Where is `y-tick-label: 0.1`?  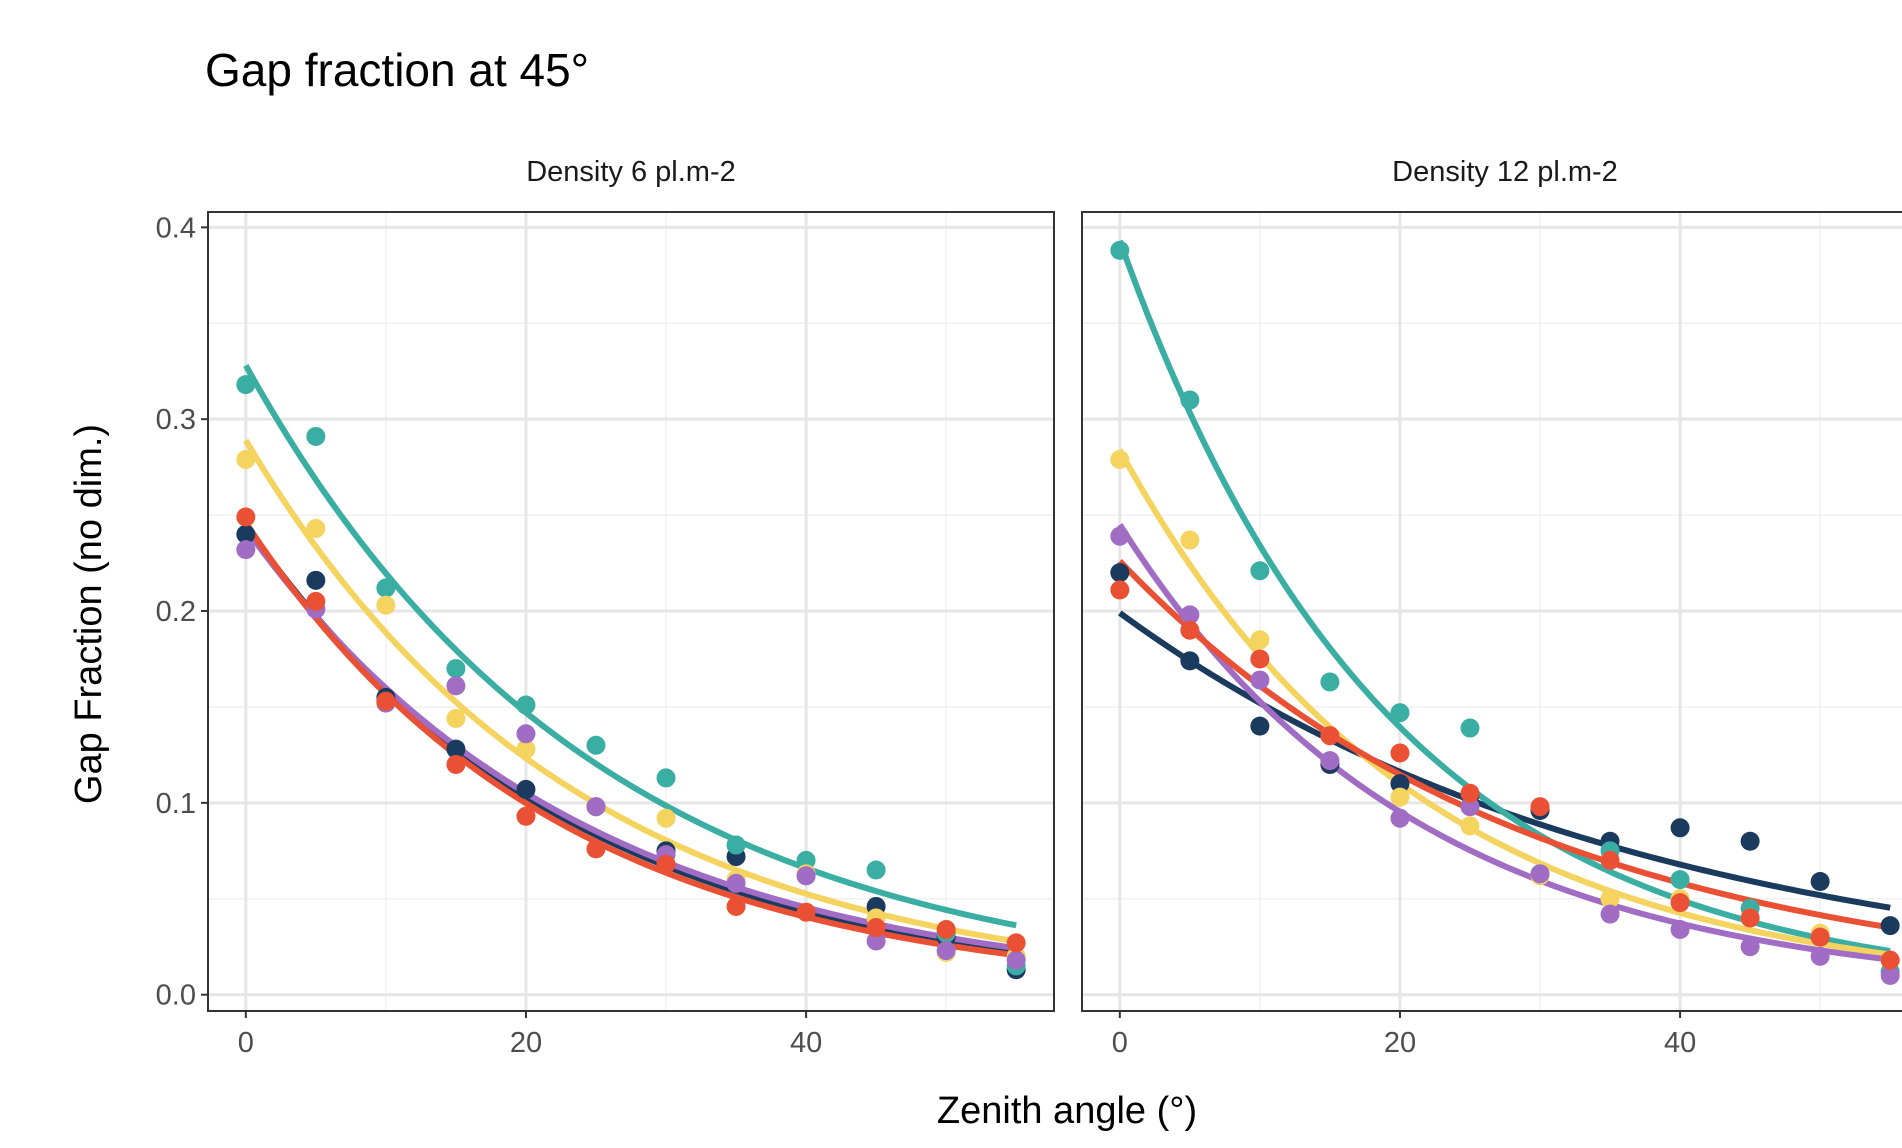 y-tick-label: 0.1 is located at coordinates (176, 804).